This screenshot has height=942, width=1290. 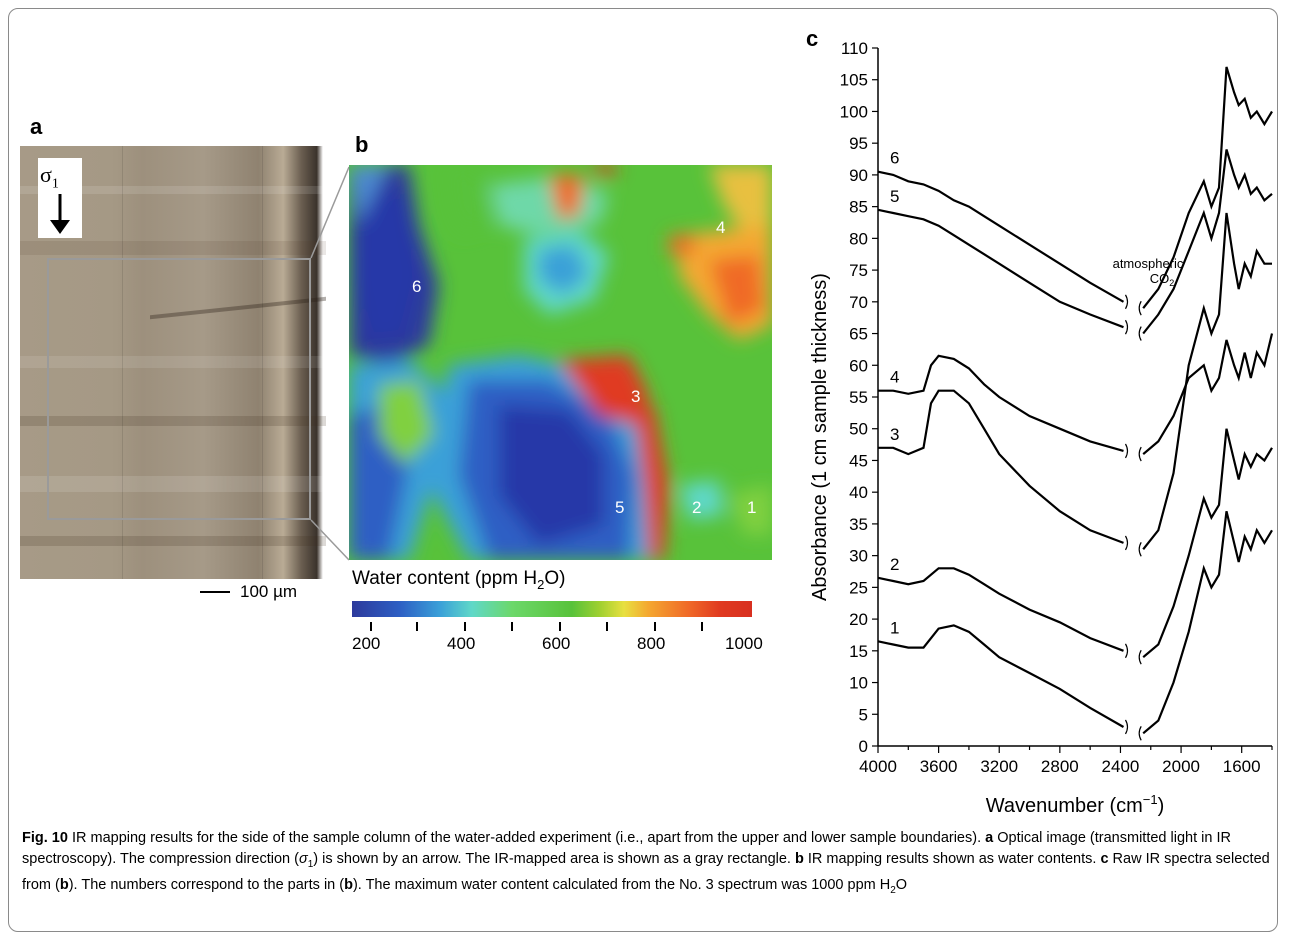 I want to click on series-2-segment-high, so click(x=1000, y=609).